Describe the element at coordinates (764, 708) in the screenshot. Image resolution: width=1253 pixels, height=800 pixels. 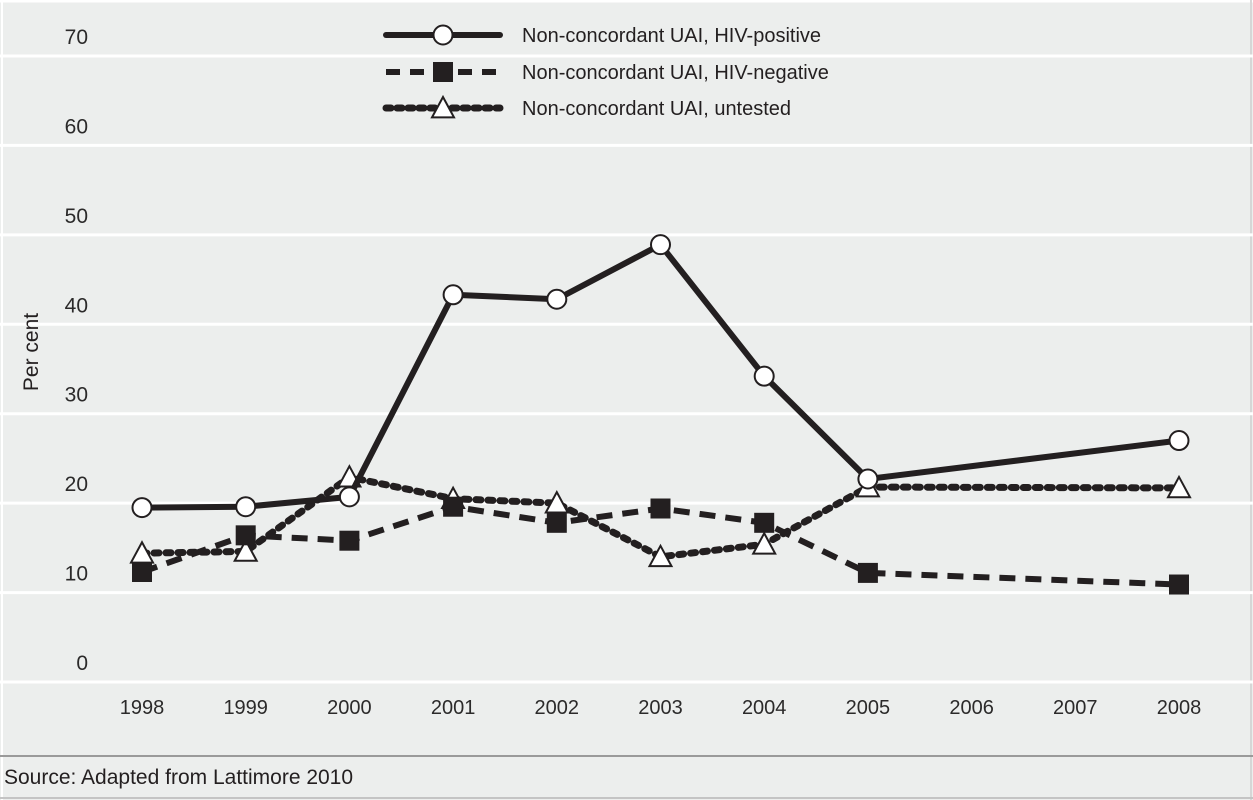
I see `x-tick-label: 2004` at that location.